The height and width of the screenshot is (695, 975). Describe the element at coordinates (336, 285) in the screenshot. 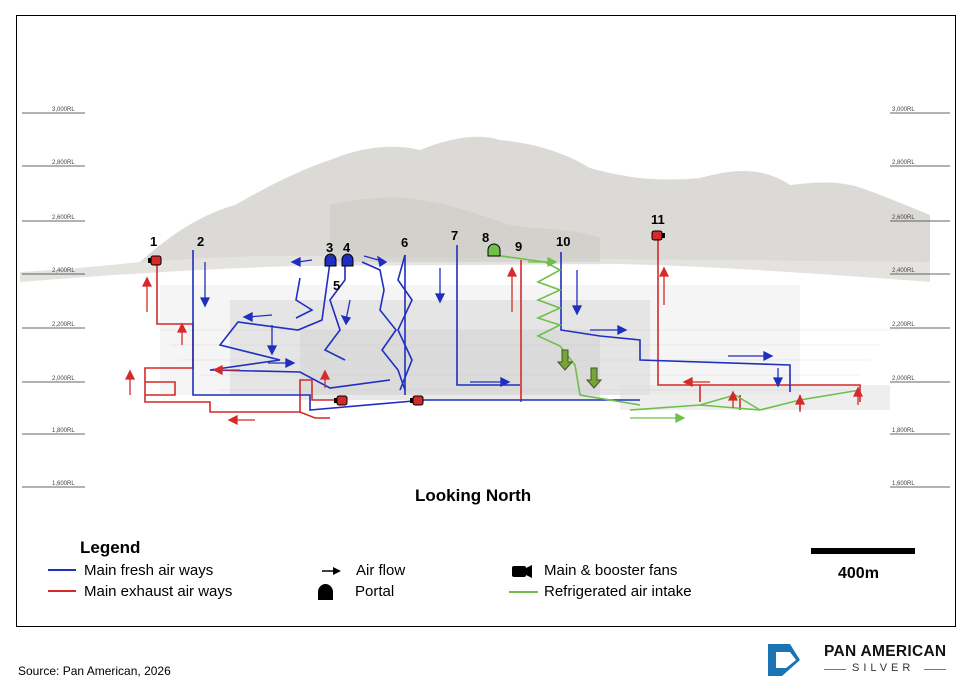

I see `working-label-5: 5` at that location.